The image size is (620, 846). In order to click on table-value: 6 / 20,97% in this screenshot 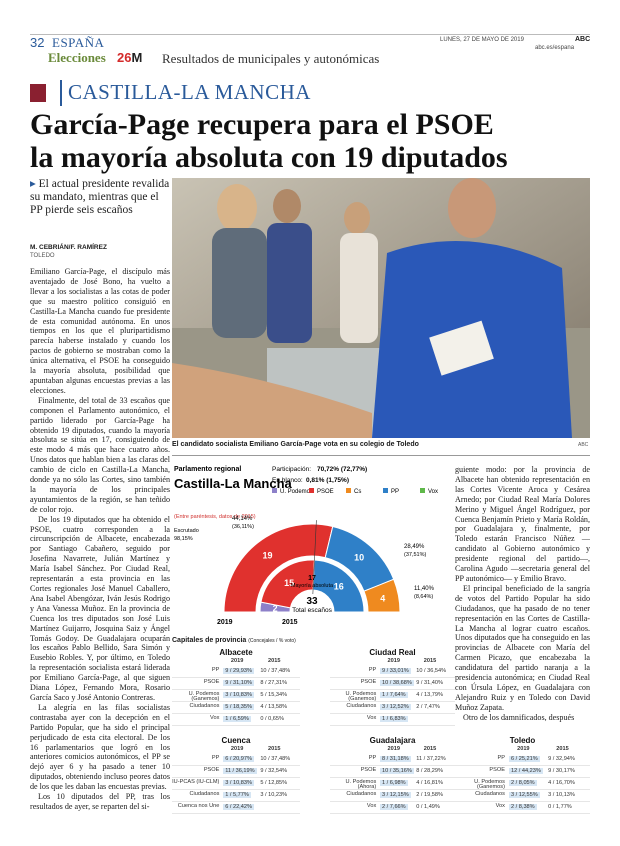, I will do `click(238, 759)`.